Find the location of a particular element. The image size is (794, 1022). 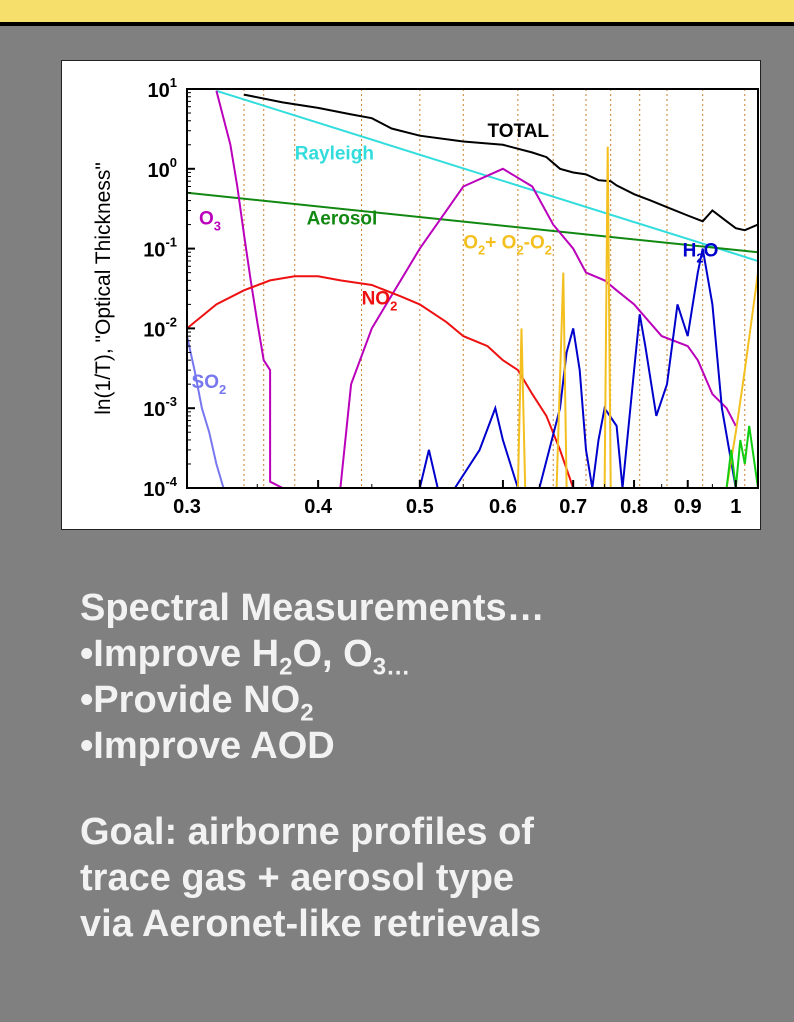

bullet-no2: •Provide NO2 is located at coordinates (430, 701).